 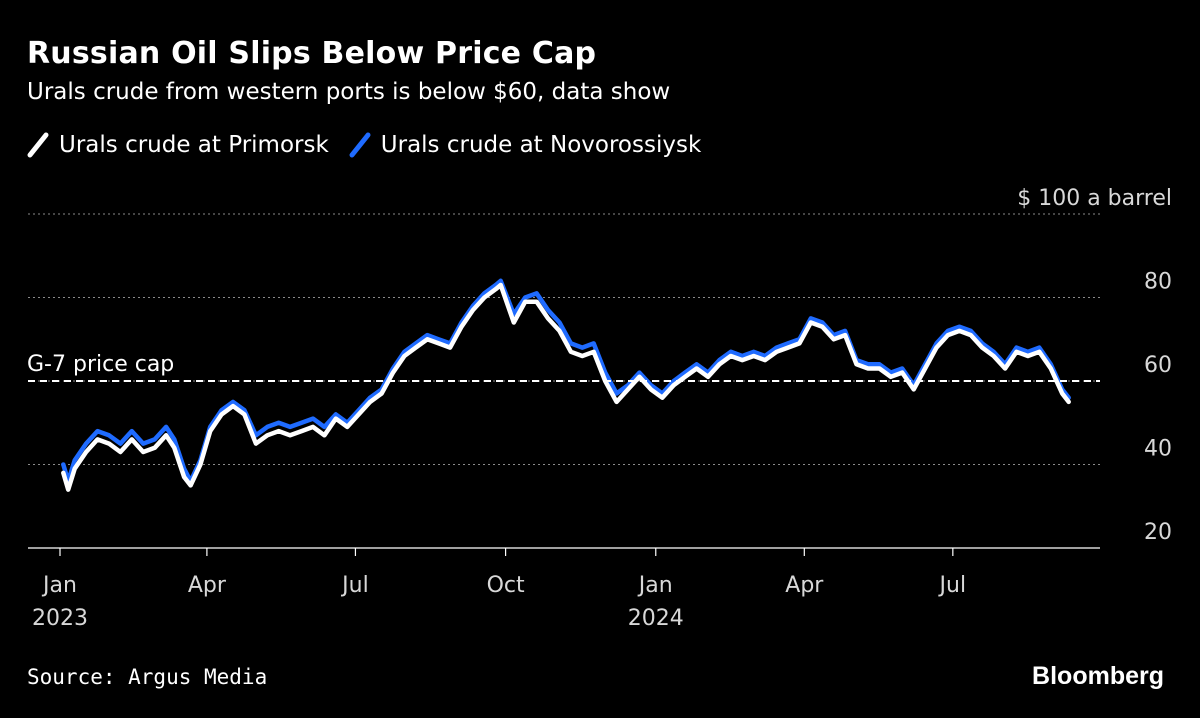 I want to click on x-tick-label-3: Oct, so click(x=506, y=585).